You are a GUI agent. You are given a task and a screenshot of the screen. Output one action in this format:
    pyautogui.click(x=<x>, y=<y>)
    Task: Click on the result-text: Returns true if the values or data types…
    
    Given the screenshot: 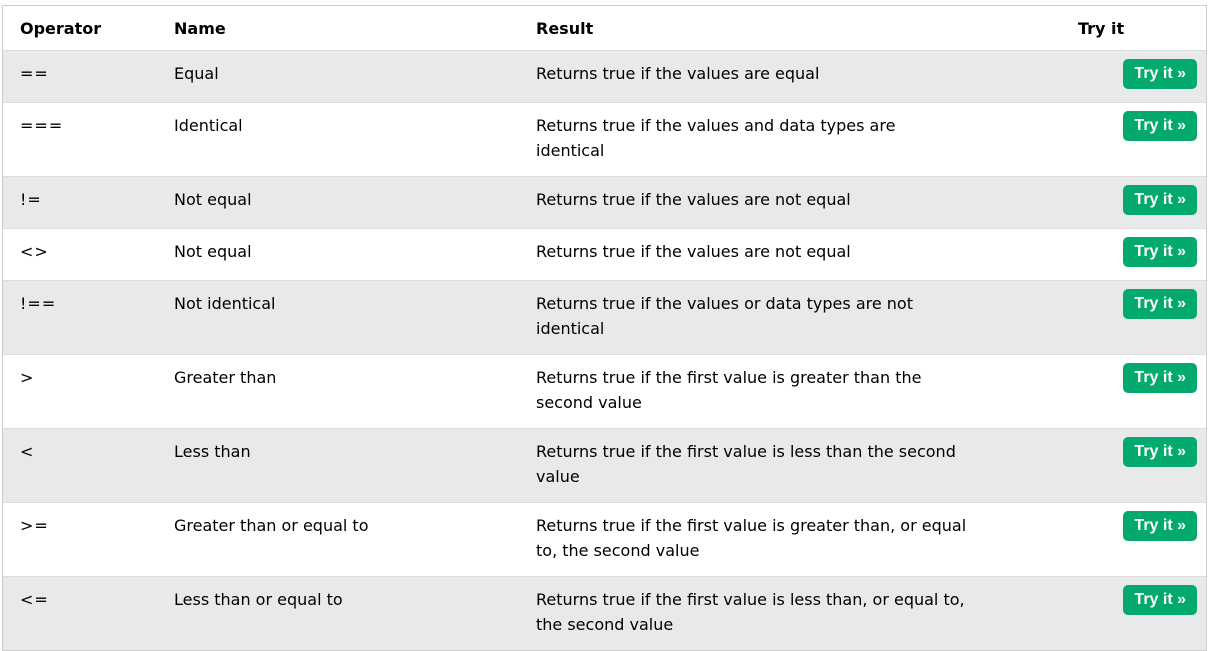 What is the action you would take?
    pyautogui.click(x=724, y=316)
    